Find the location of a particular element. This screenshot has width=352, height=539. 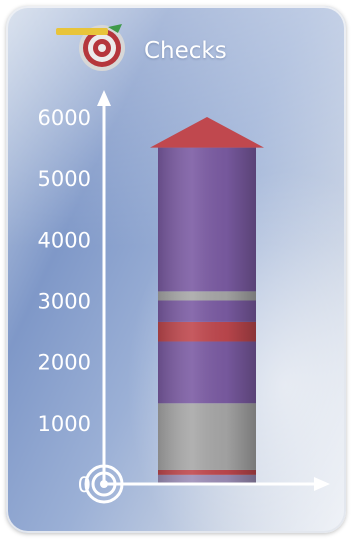

y-tick-label: 6000 is located at coordinates (64, 118).